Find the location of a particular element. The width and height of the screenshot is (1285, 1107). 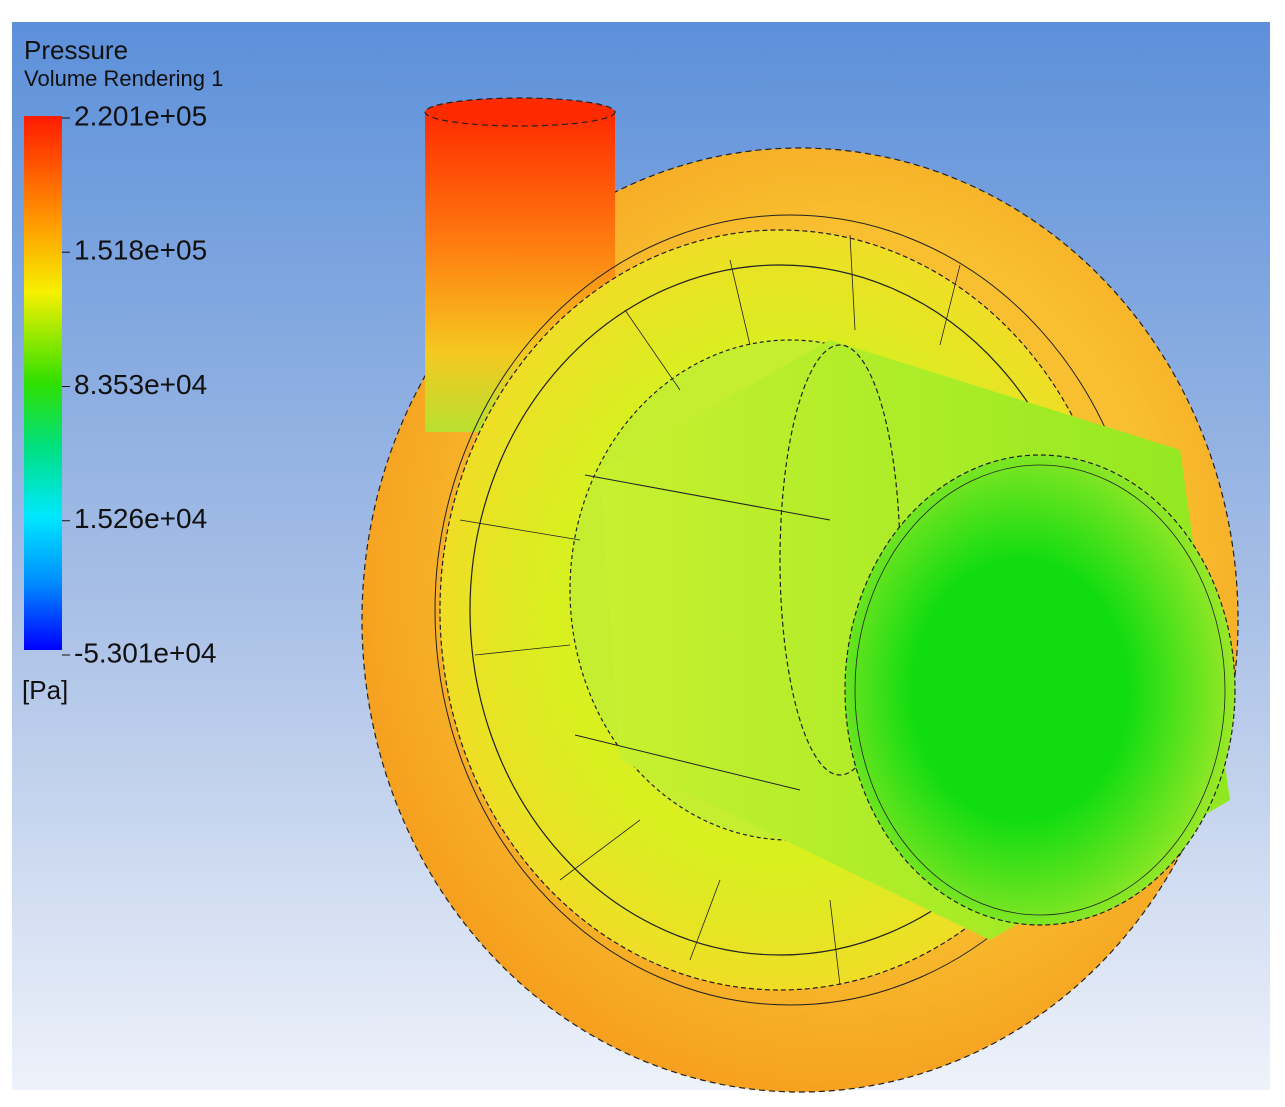

legend-label: -5.301e+04 is located at coordinates (145, 652).